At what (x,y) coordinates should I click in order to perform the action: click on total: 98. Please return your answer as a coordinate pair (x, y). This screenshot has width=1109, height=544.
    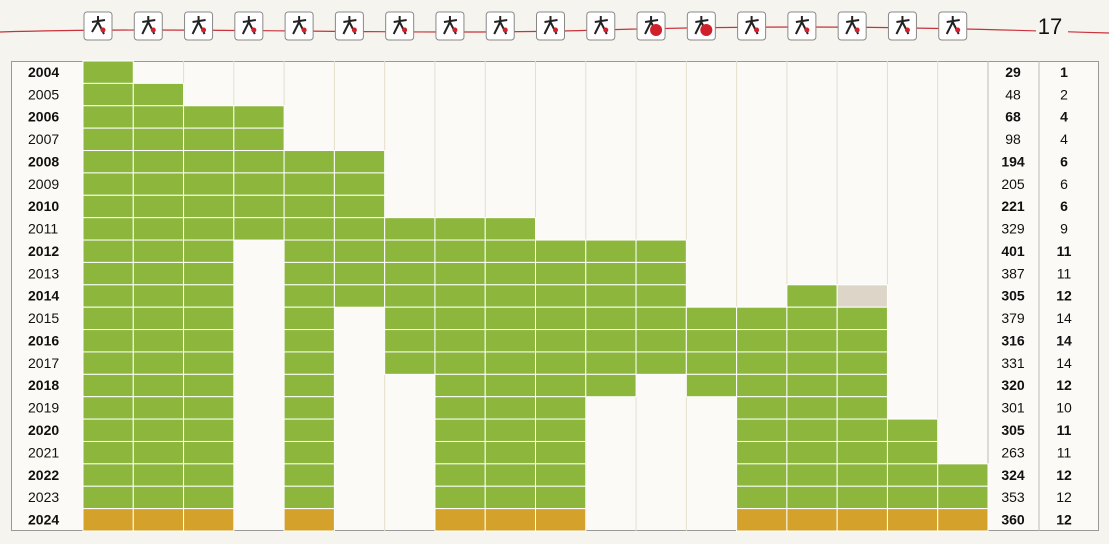
    Looking at the image, I should click on (1013, 139).